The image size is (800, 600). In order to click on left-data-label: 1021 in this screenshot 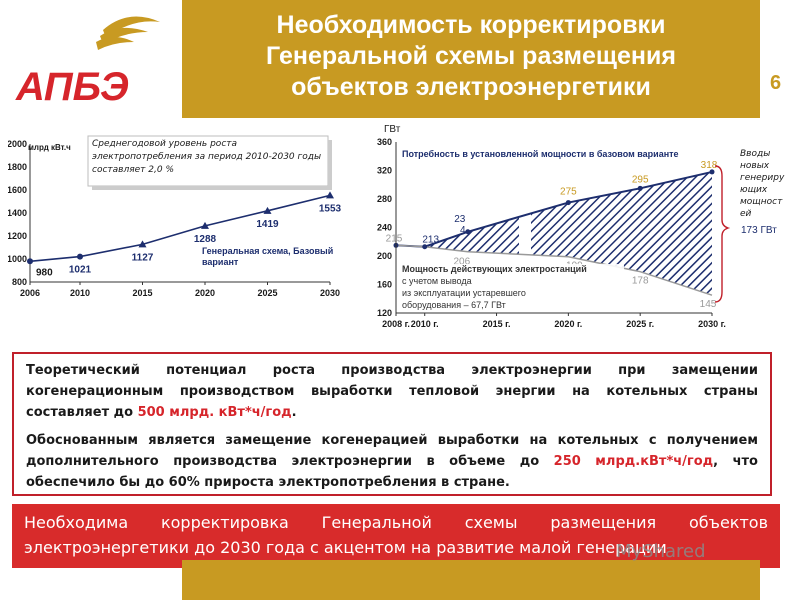, I will do `click(80, 270)`.